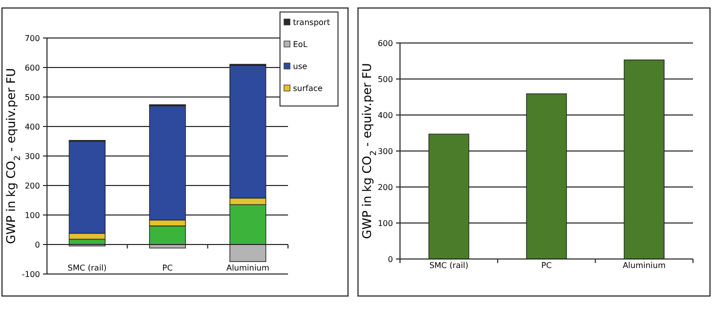 This screenshot has height=318, width=714. Describe the element at coordinates (311, 22) in the screenshot. I see `legend-label: transport` at that location.